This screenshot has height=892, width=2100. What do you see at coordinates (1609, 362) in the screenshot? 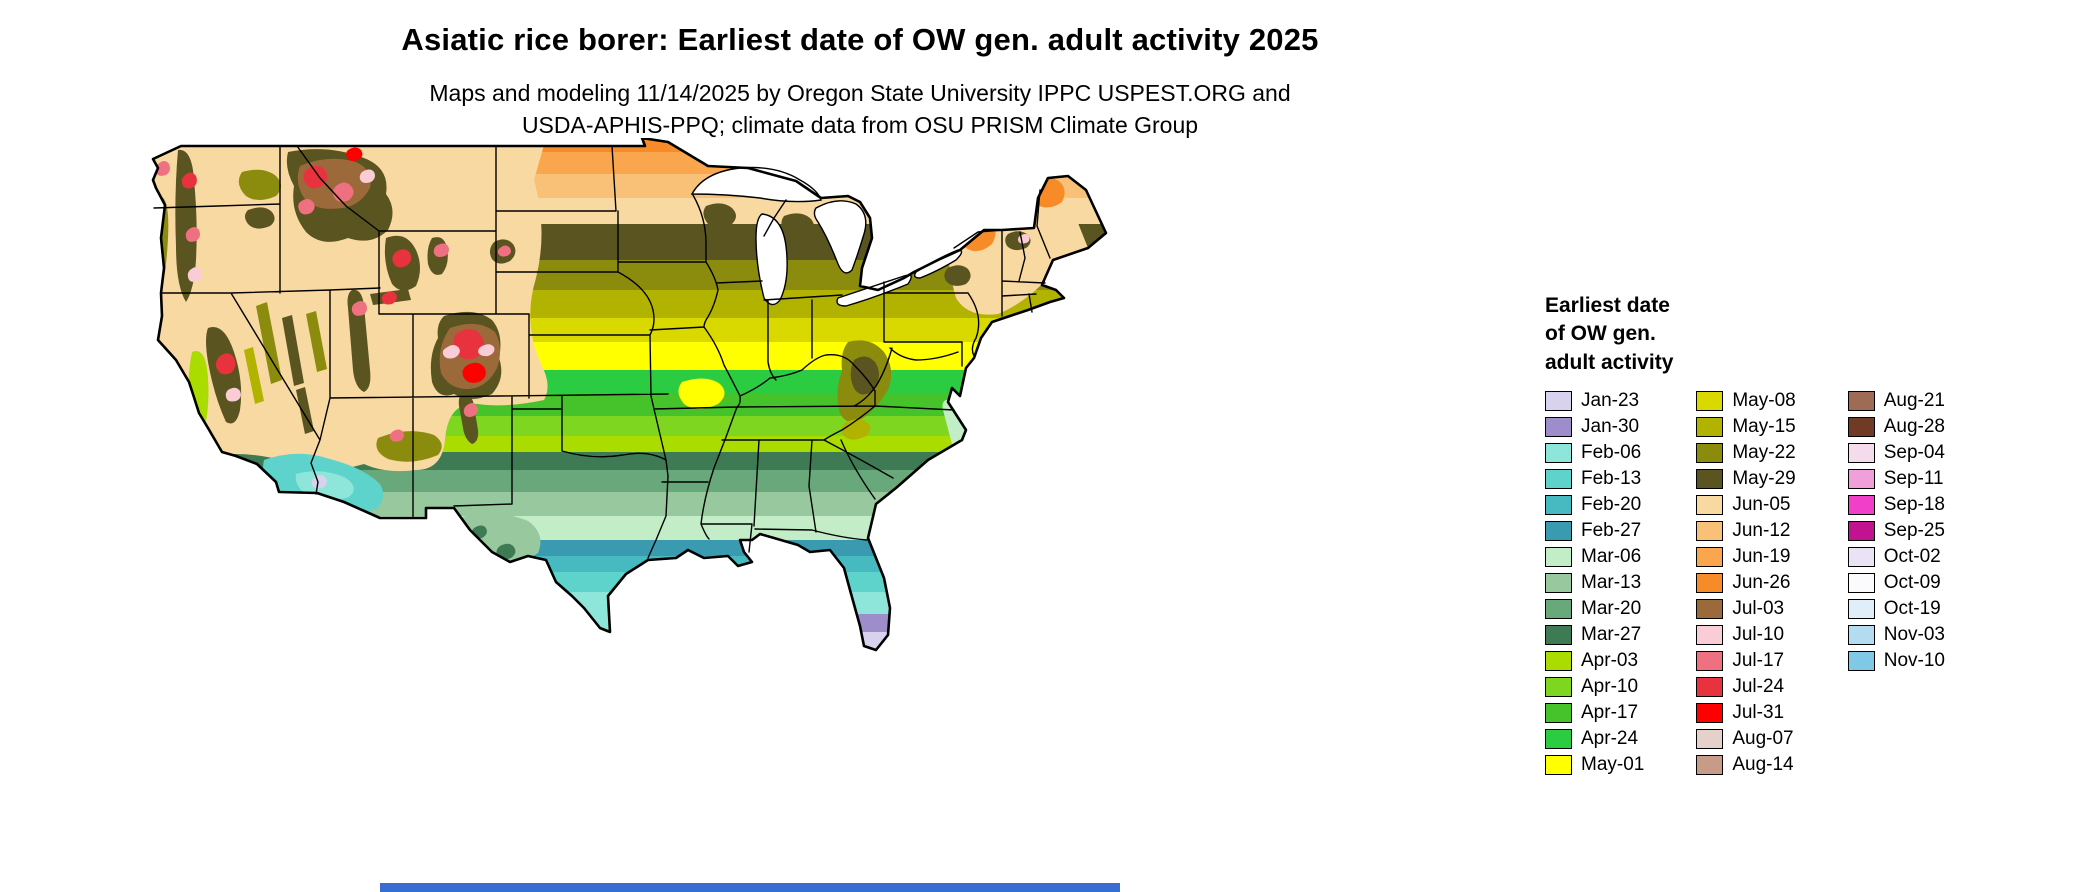
I see `legend-title-line3: adult activity` at bounding box center [1609, 362].